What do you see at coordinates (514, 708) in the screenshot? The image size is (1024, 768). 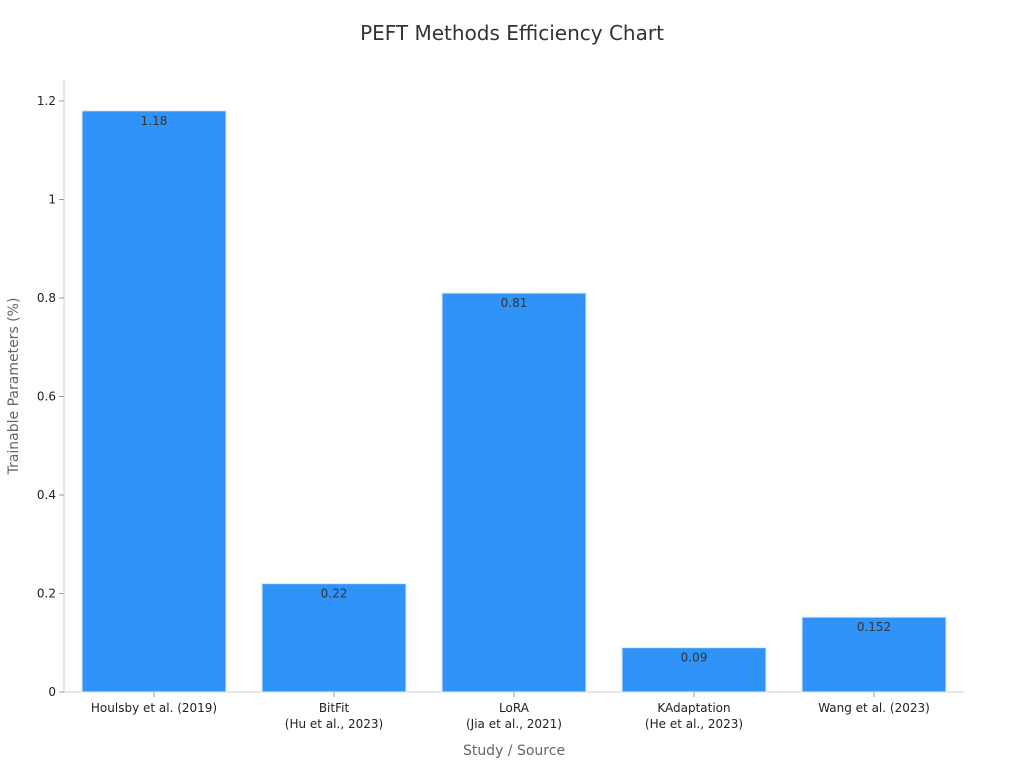 I see `x-tick-label: LoRA` at bounding box center [514, 708].